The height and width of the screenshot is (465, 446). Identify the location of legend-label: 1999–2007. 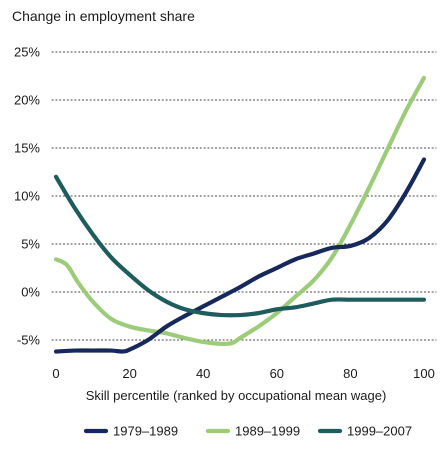
(379, 431).